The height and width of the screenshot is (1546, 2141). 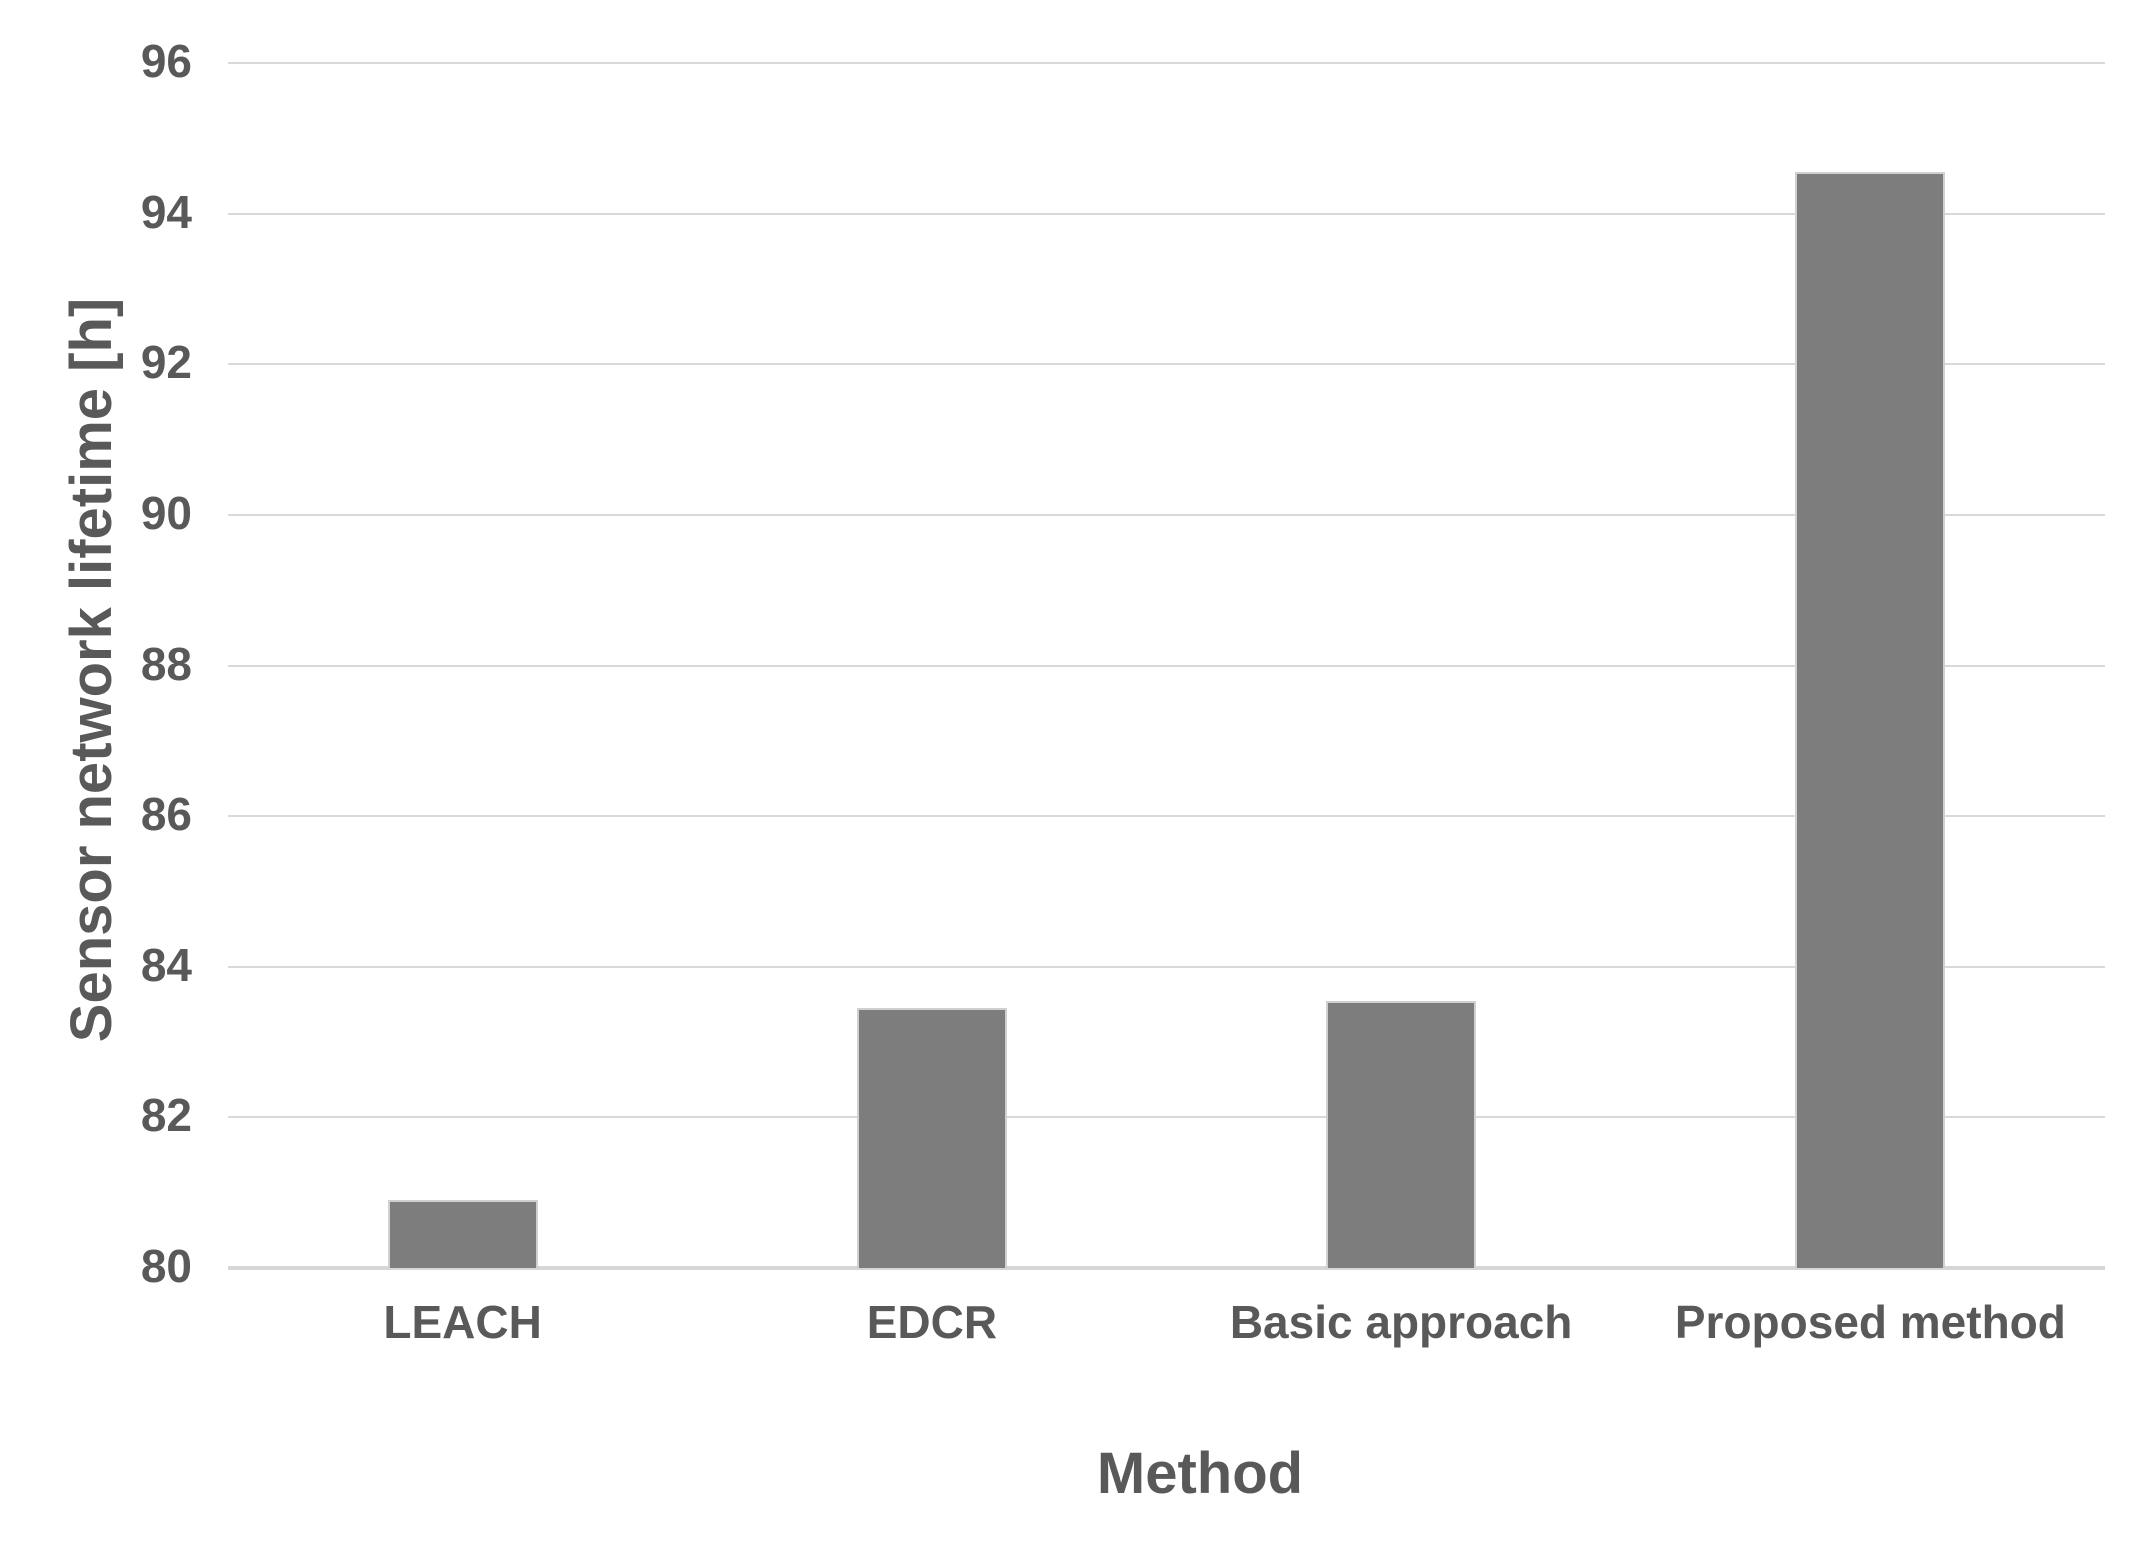 I want to click on x-axis-line, so click(x=1166, y=1268).